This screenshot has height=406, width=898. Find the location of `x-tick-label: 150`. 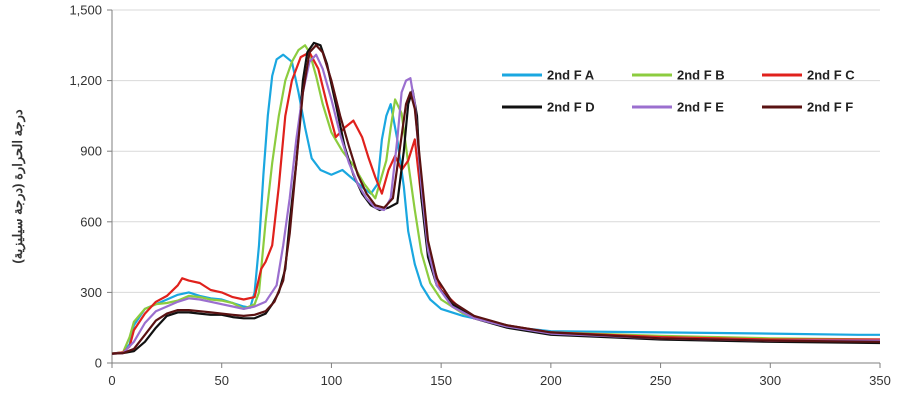

x-tick-label: 150 is located at coordinates (441, 380).